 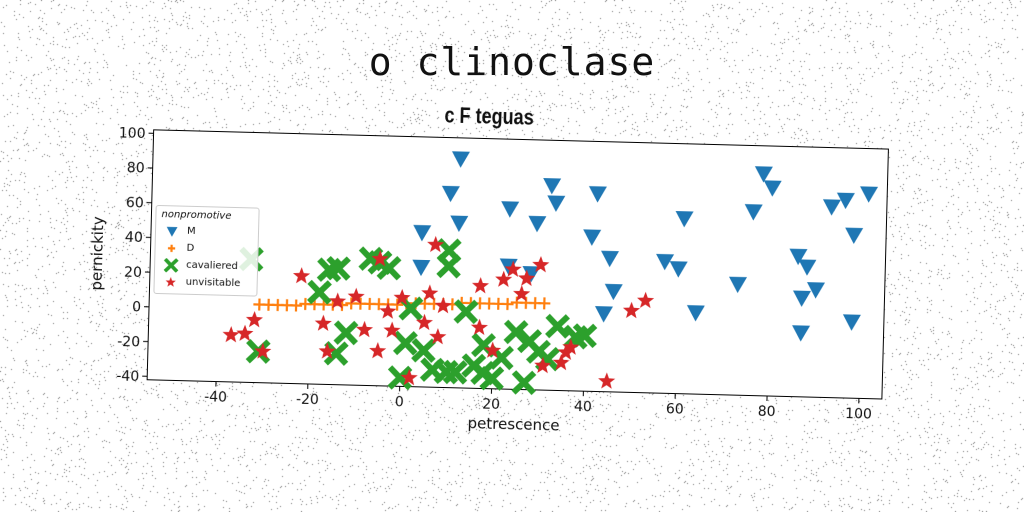 What do you see at coordinates (206, 248) in the screenshot?
I see `legend-entry-d: D` at bounding box center [206, 248].